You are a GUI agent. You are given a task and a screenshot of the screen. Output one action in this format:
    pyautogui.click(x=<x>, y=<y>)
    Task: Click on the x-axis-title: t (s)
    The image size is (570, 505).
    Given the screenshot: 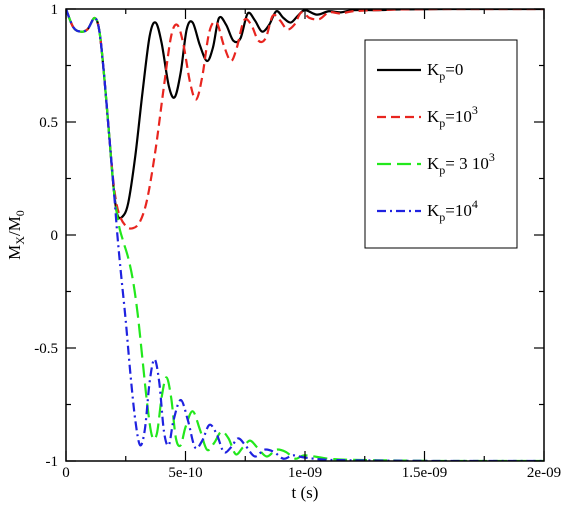 What is the action you would take?
    pyautogui.click(x=305, y=492)
    